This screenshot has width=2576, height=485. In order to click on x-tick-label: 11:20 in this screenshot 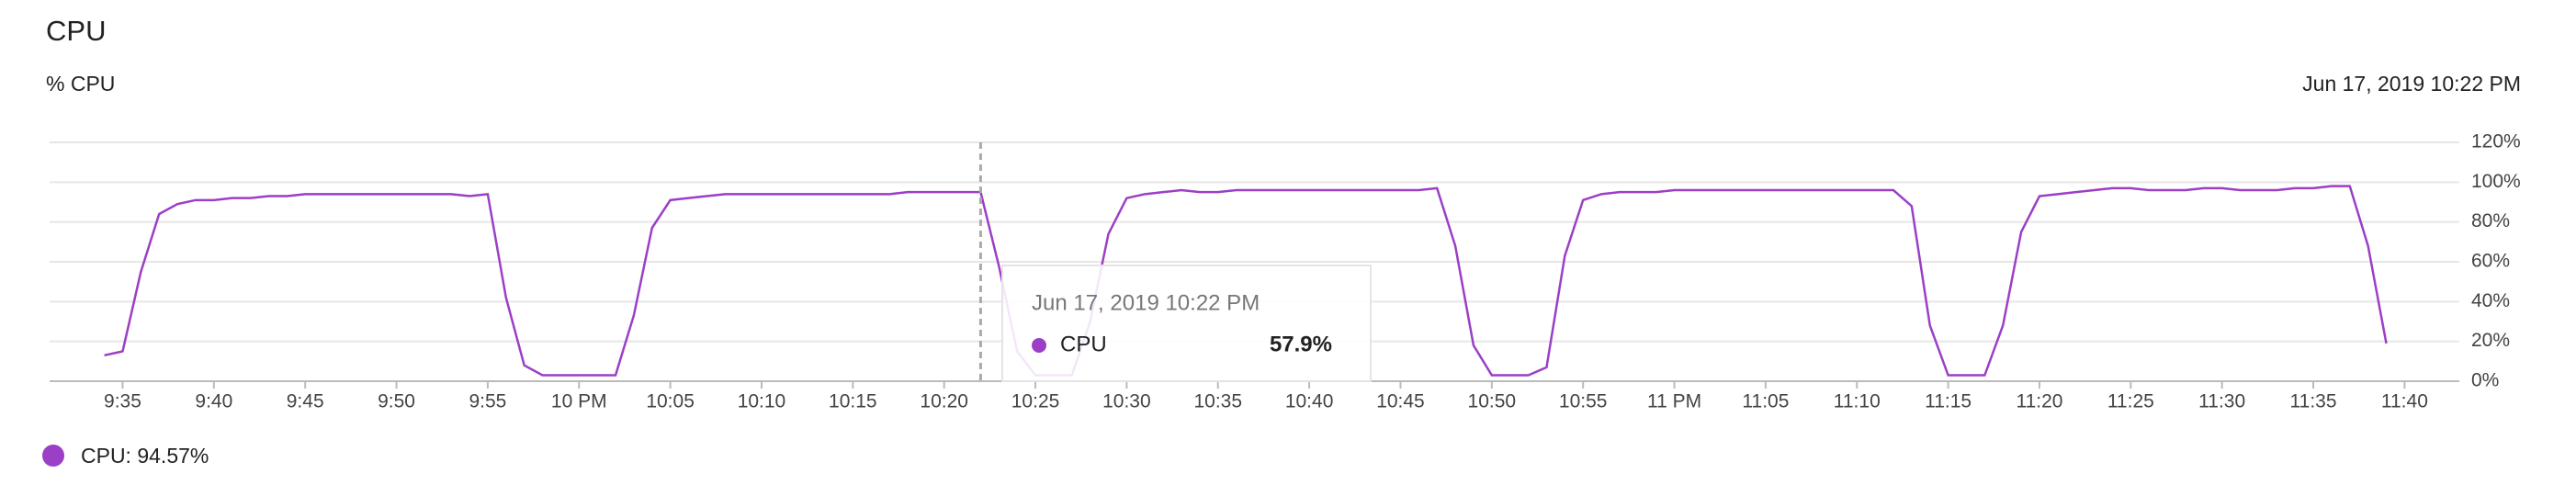, I will do `click(2039, 401)`.